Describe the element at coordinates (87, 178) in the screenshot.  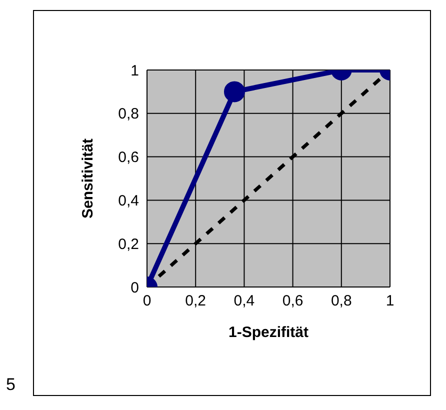
I see `y-axis-title: Sensitivität` at that location.